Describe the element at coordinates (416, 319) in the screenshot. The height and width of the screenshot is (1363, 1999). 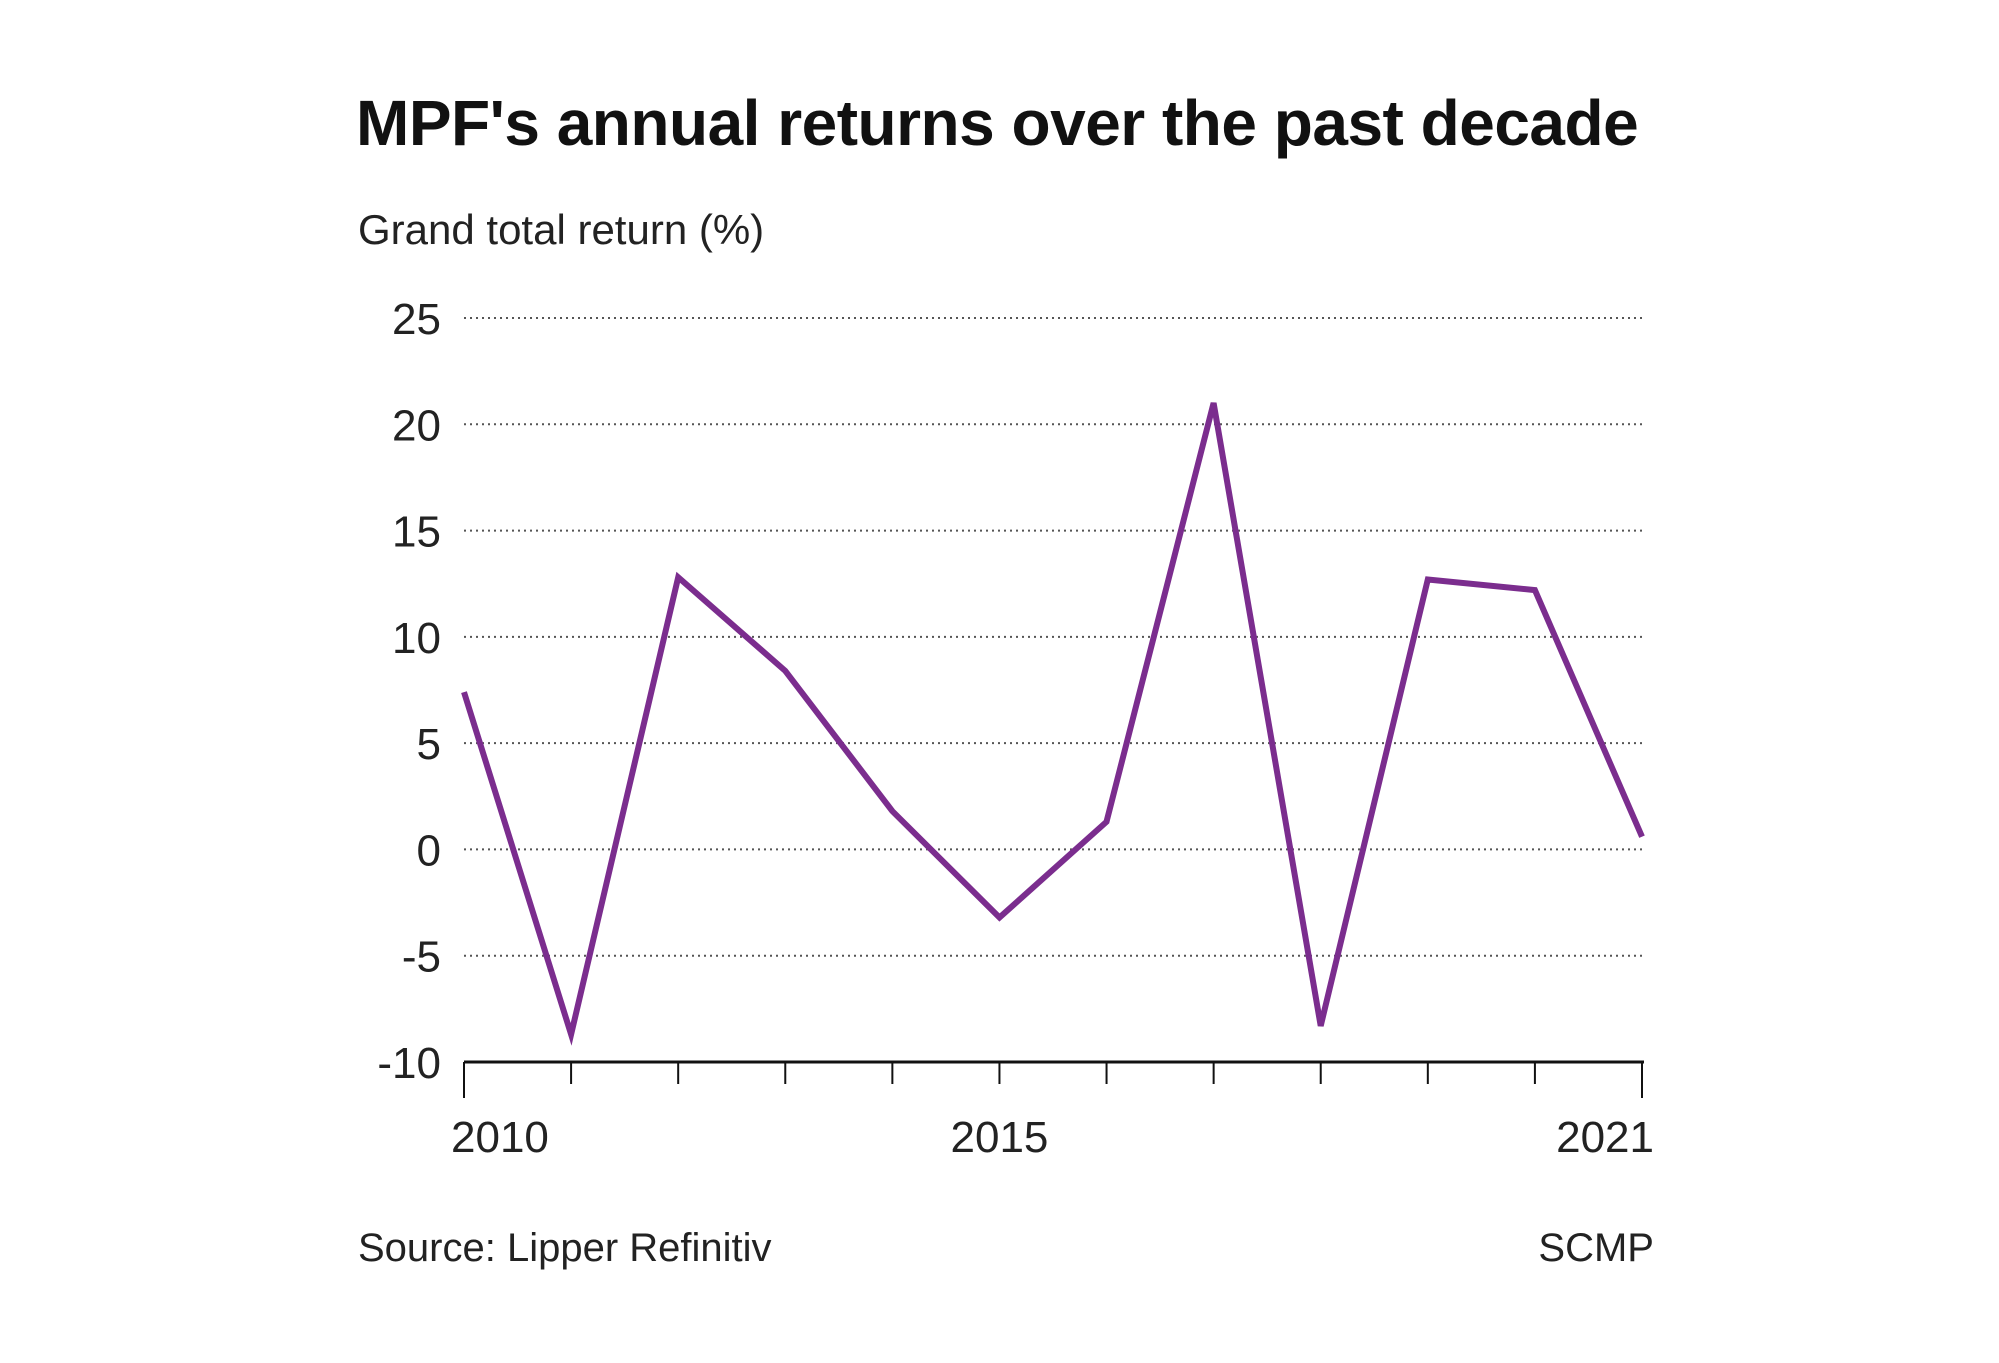
I see `y-tick-label: 25` at that location.